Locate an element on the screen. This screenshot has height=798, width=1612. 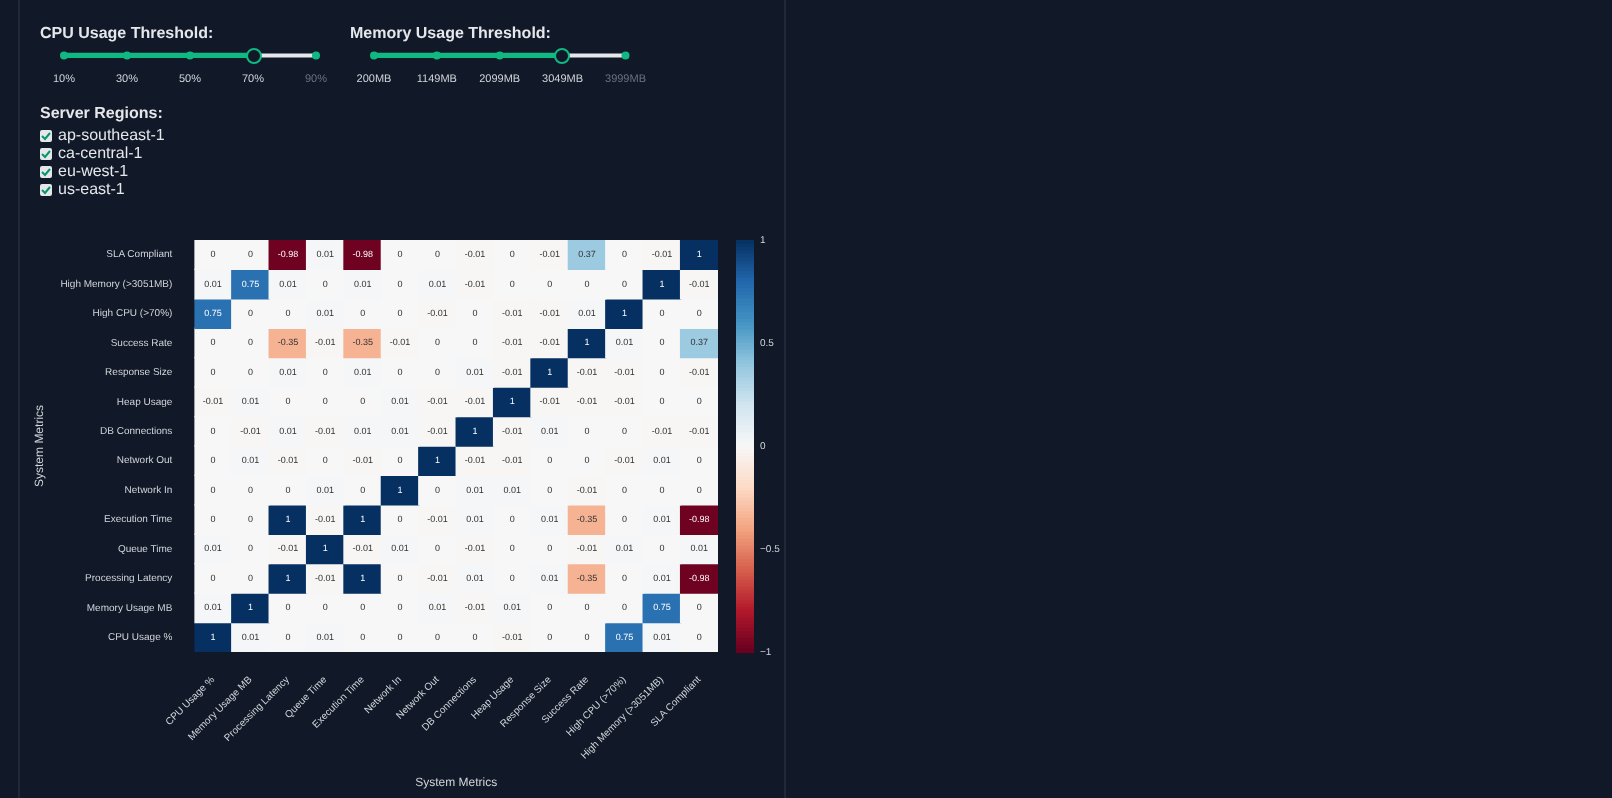
text: ca-central-1 is located at coordinates (100, 153).